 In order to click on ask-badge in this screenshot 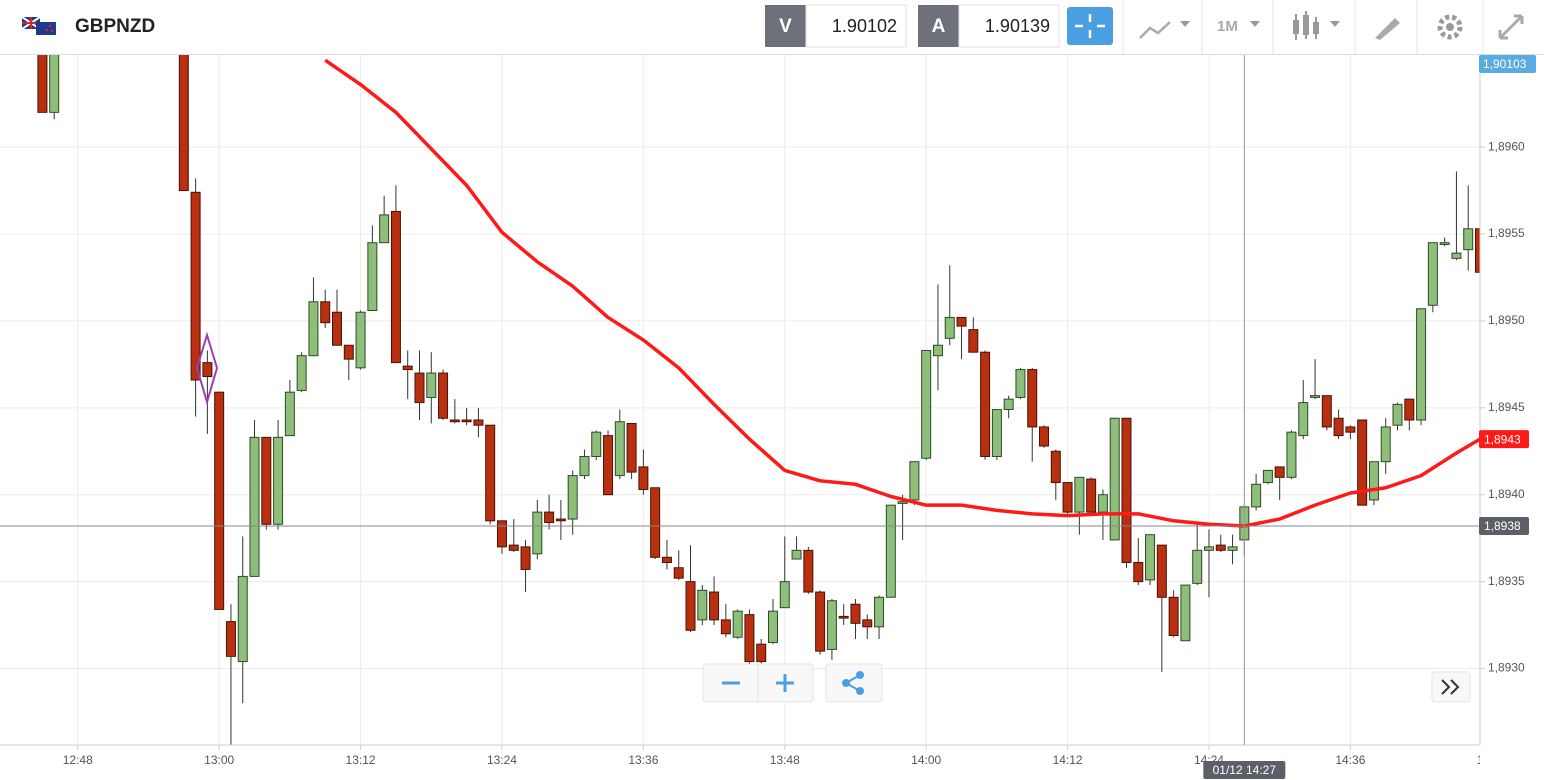, I will do `click(938, 26)`.